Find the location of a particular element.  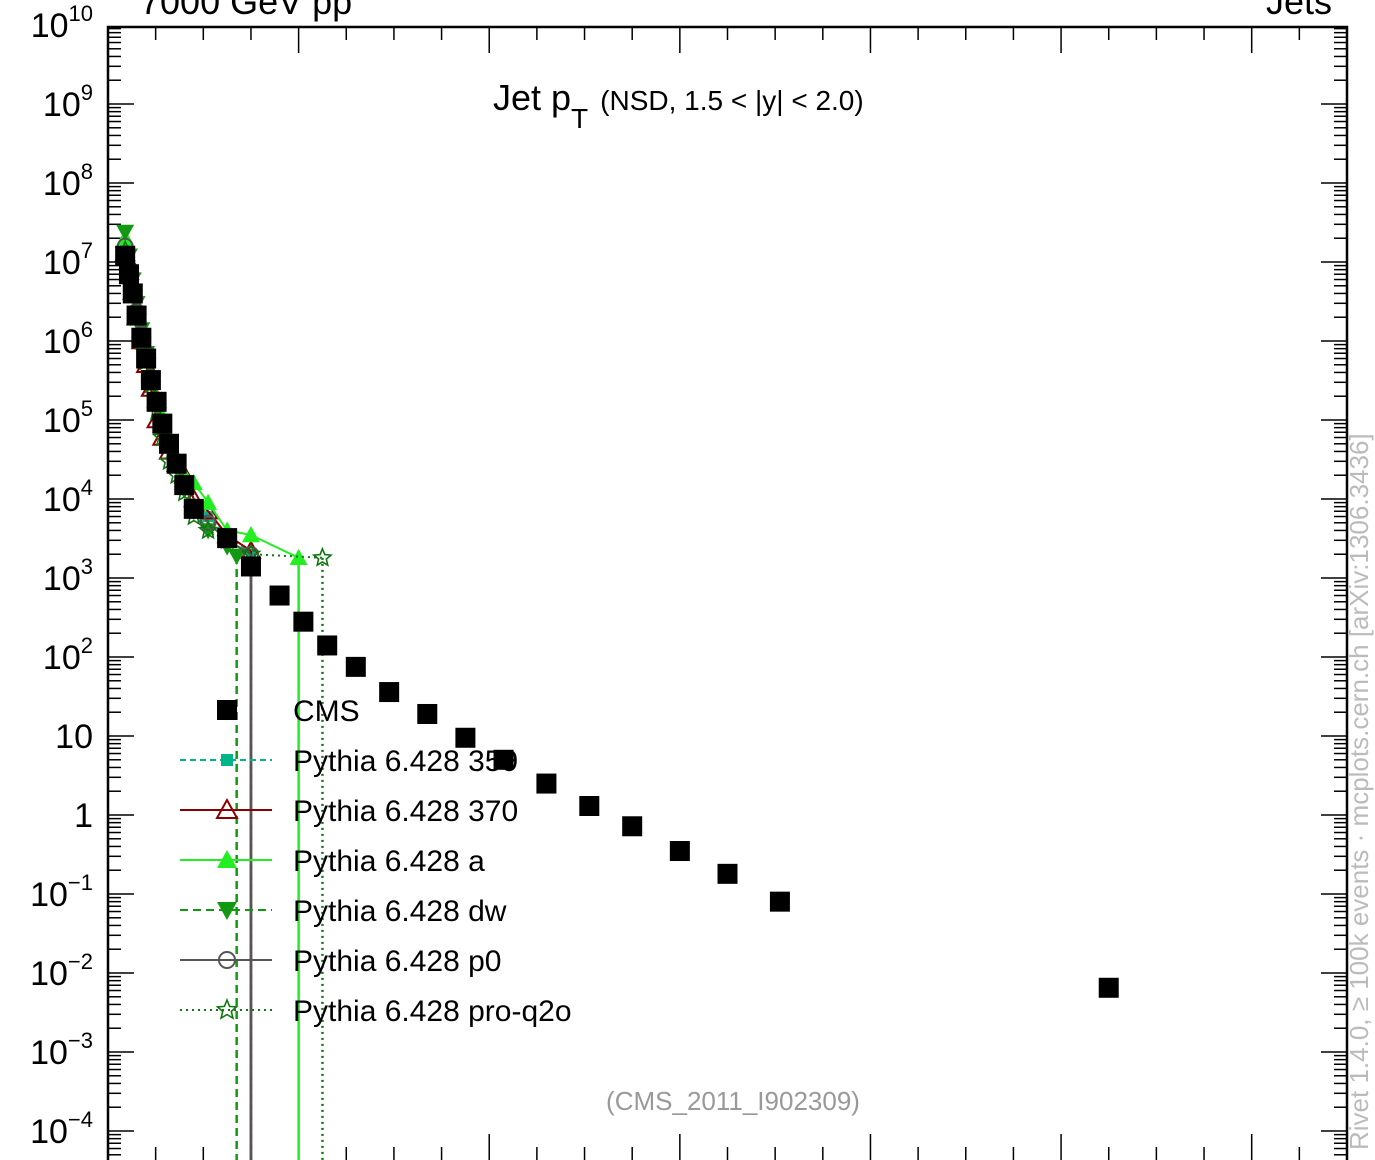

y-tick-label: 10⁻¹ is located at coordinates (61, 892).